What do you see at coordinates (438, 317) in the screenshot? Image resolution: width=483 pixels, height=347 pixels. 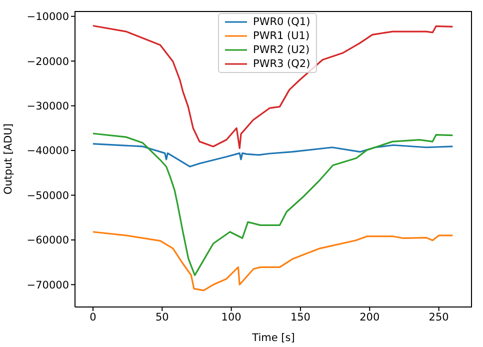 I see `x-tick-label: 250` at bounding box center [438, 317].